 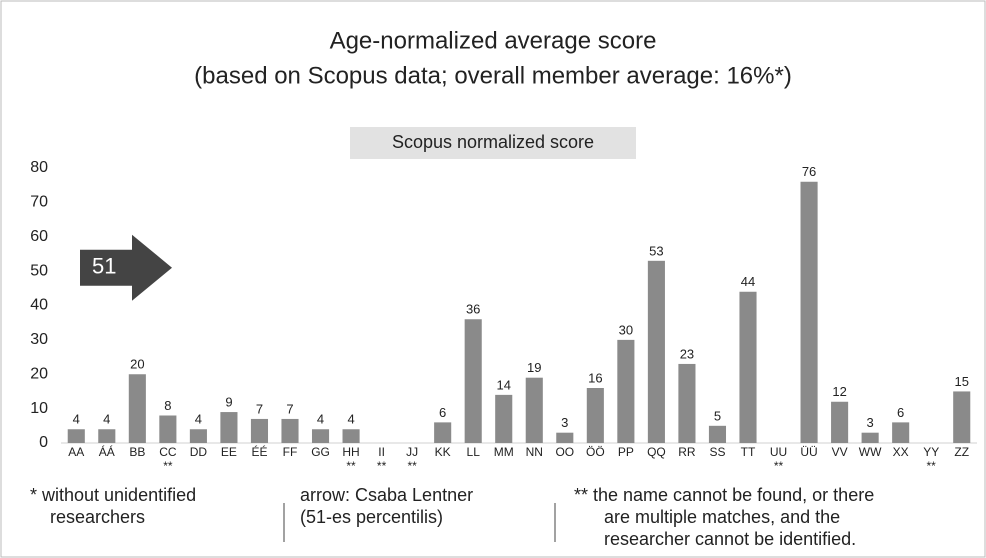 What do you see at coordinates (386, 495) in the screenshot?
I see `footnote: arrow: Csaba Lentner` at bounding box center [386, 495].